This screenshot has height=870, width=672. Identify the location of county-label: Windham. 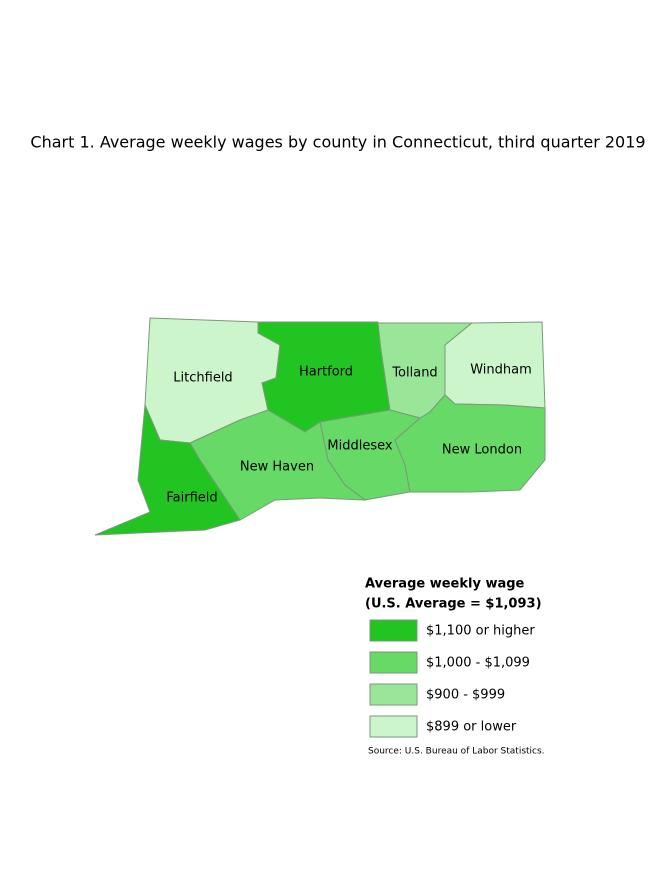
(501, 370).